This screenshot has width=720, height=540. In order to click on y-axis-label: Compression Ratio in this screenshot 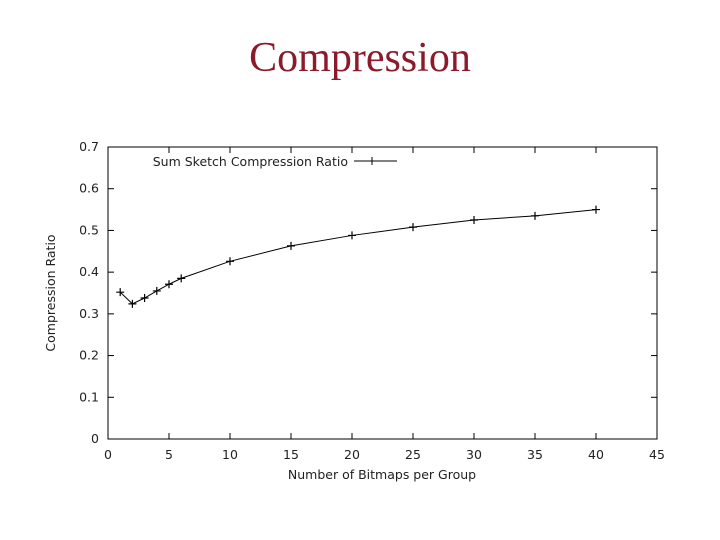, I will do `click(50, 292)`.